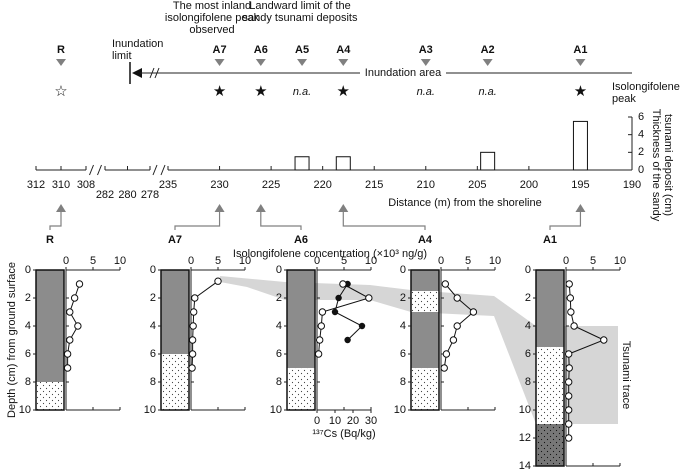 The image size is (685, 469). What do you see at coordinates (343, 434) in the screenshot?
I see `x-axis-title: ¹³⁷Cs (Bq/kg)` at bounding box center [343, 434].